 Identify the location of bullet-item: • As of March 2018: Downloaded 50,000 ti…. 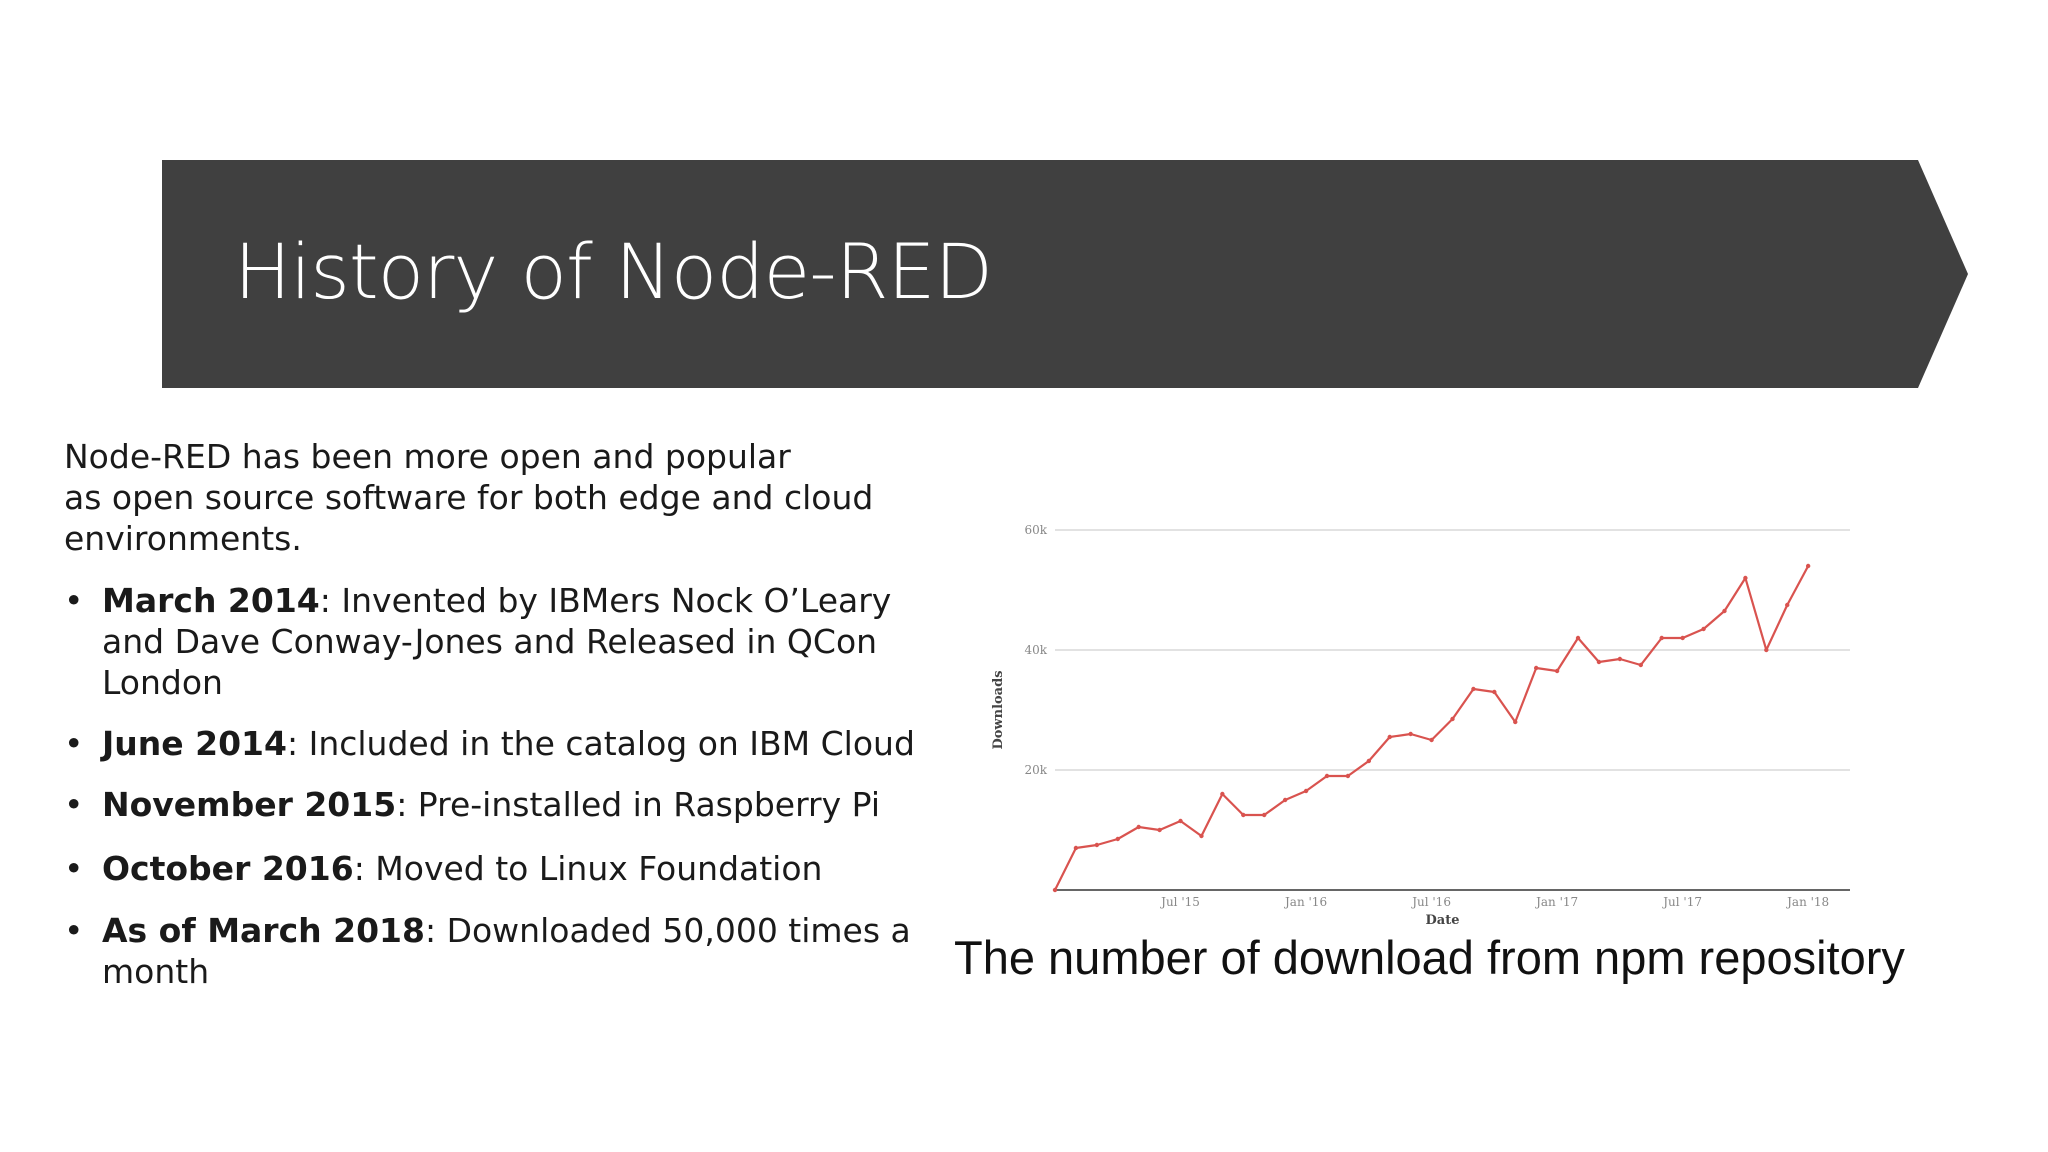
(504, 951).